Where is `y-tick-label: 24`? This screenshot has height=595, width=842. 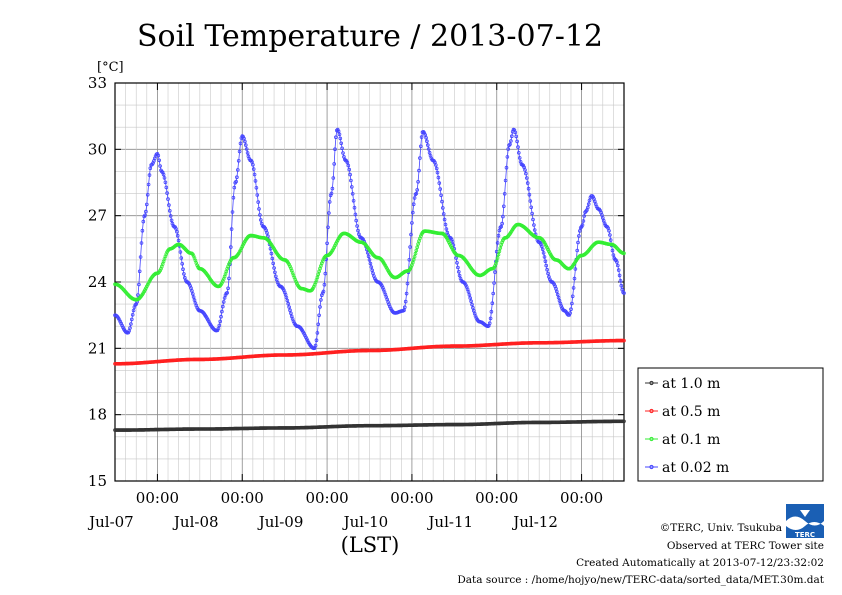 y-tick-label: 24 is located at coordinates (97, 282).